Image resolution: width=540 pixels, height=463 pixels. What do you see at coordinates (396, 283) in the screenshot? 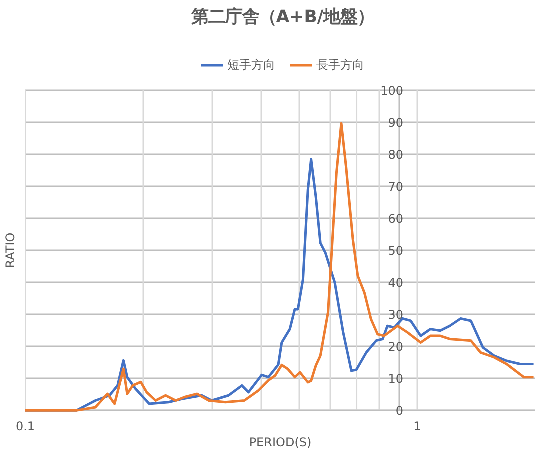
I see `y-tick-label: 40` at bounding box center [396, 283].